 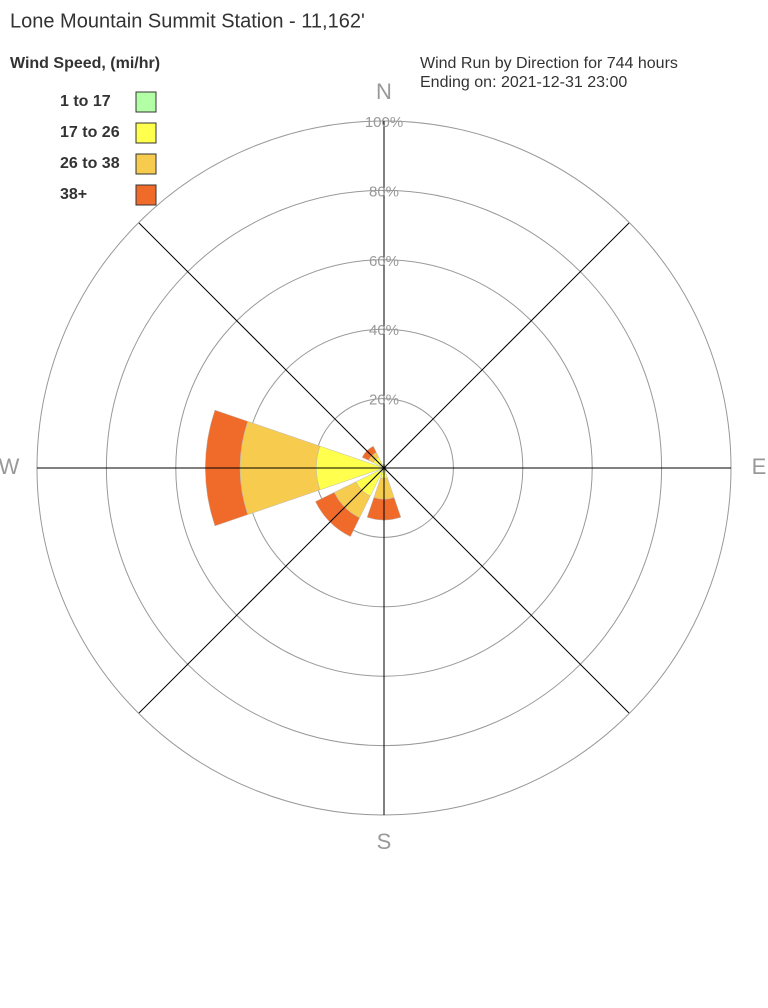 I want to click on direction-label: E, so click(x=759, y=466).